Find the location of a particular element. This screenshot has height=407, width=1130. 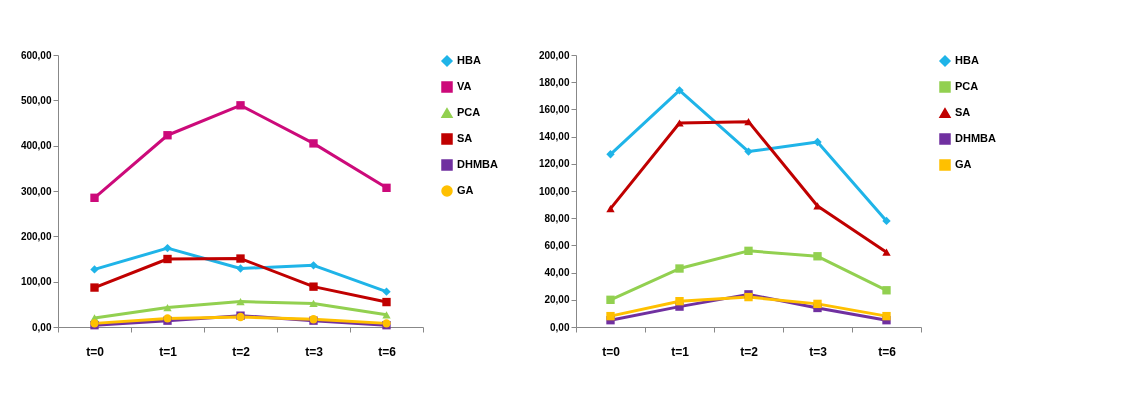

y-tick-label: 20,00 is located at coordinates (557, 300).